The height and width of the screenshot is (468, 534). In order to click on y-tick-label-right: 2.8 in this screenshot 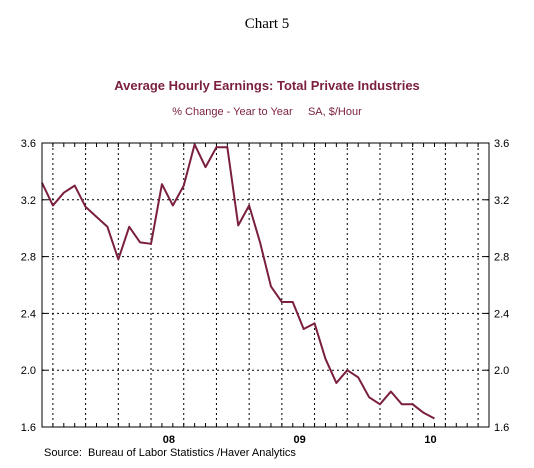, I will do `click(501, 258)`.